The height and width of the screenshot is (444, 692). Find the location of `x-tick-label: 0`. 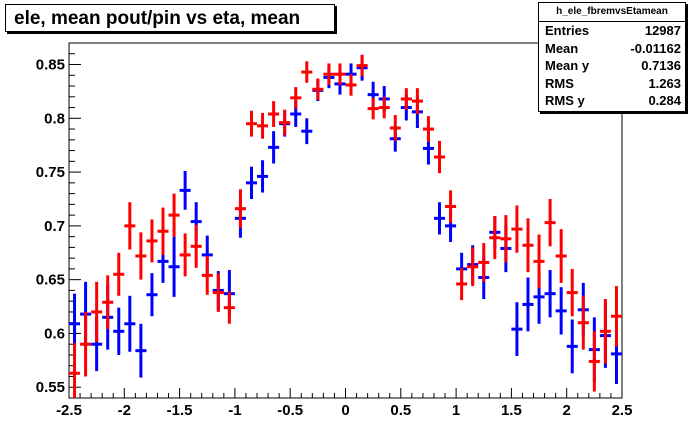

x-tick-label: 0 is located at coordinates (345, 410).